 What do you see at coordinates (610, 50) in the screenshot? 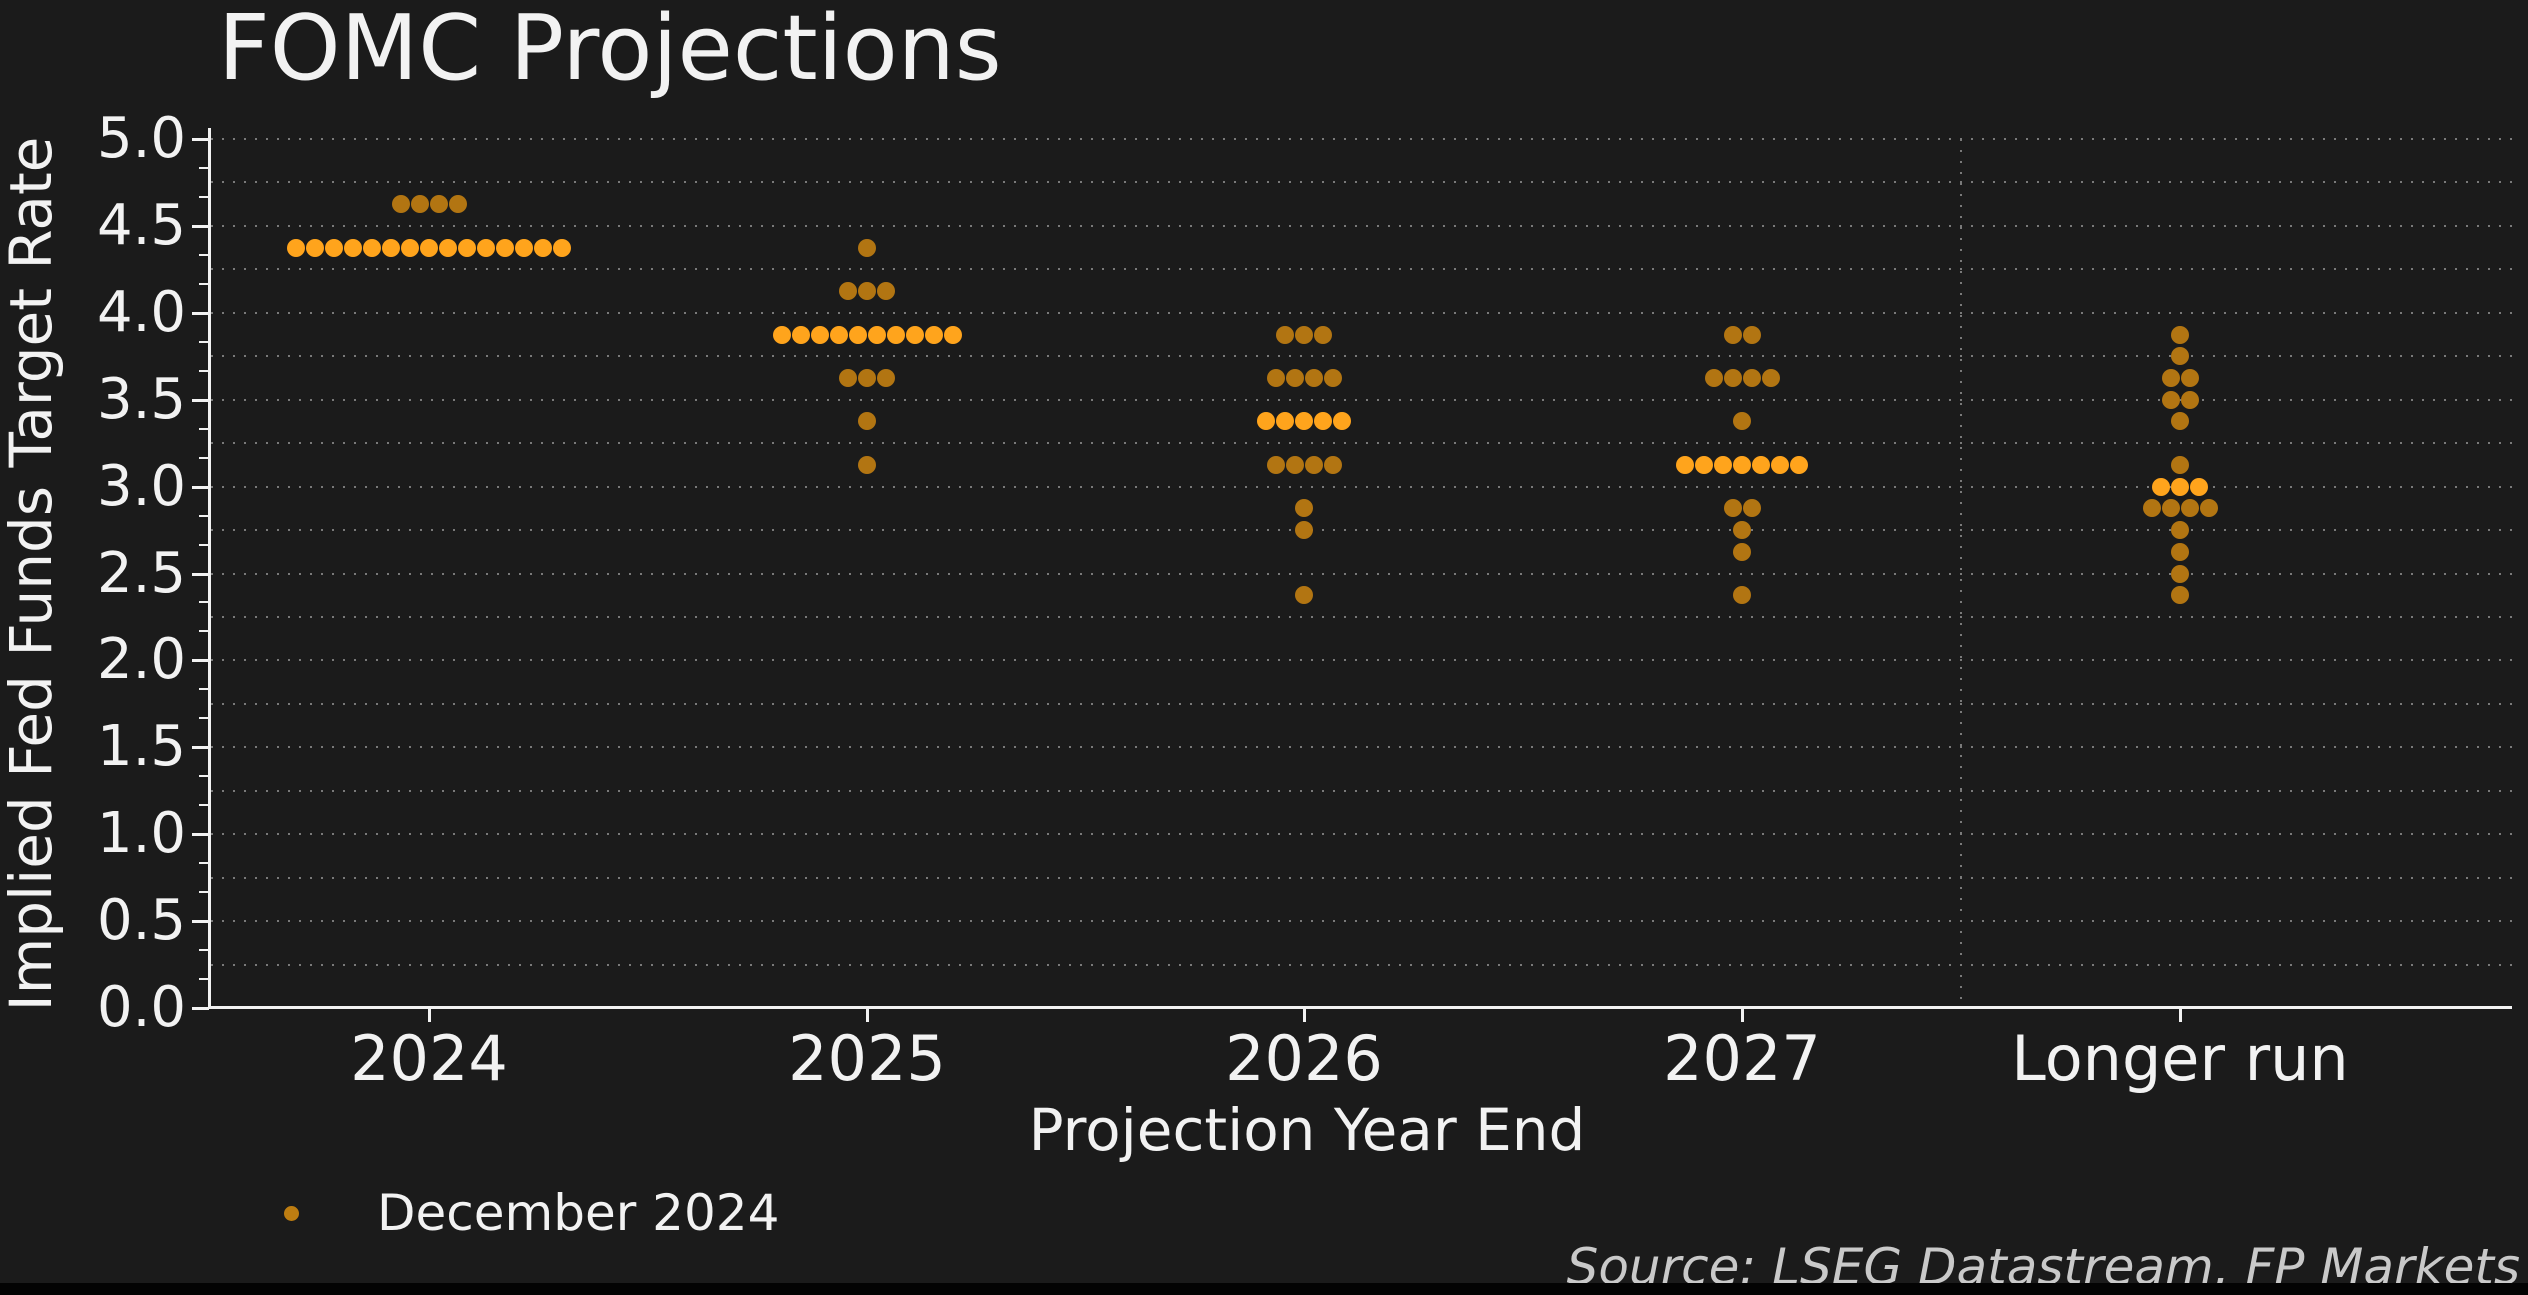
I see `chart-title: FOMC Projections` at bounding box center [610, 50].